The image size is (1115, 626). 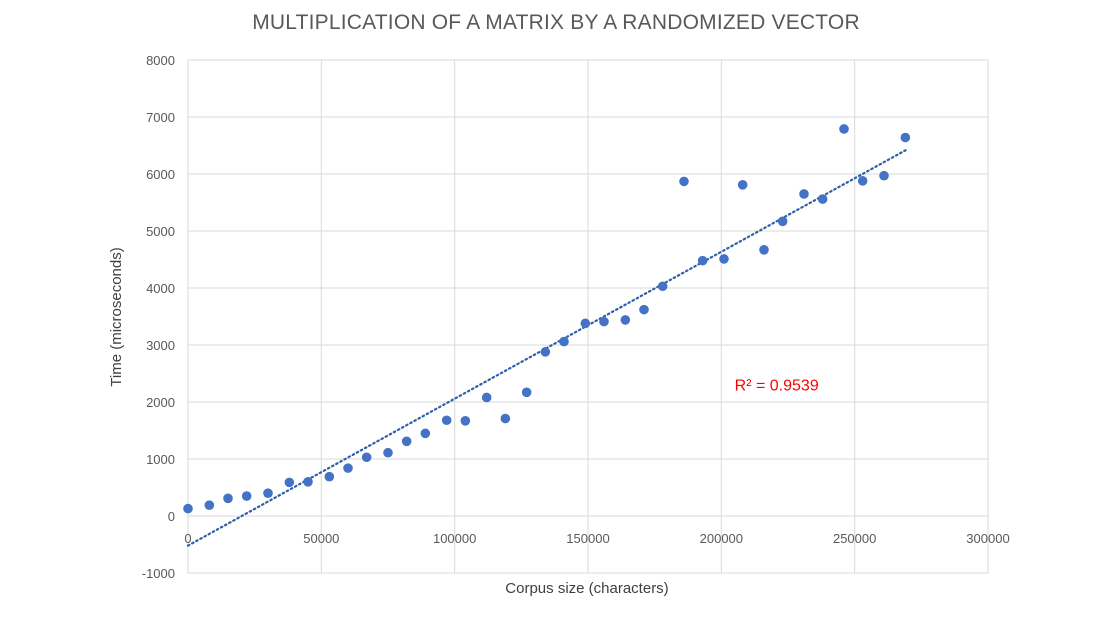 What do you see at coordinates (158, 573) in the screenshot?
I see `y-tick-label: -1000` at bounding box center [158, 573].